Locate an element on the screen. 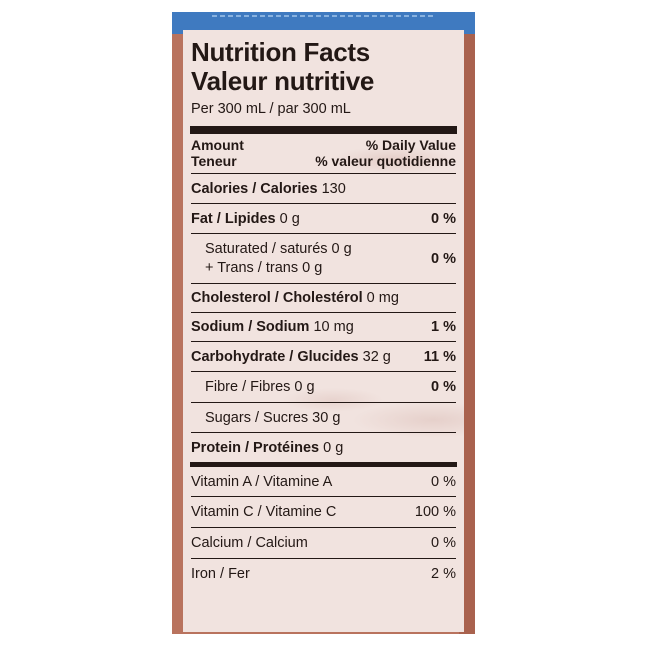  package-top-band is located at coordinates (323, 23).